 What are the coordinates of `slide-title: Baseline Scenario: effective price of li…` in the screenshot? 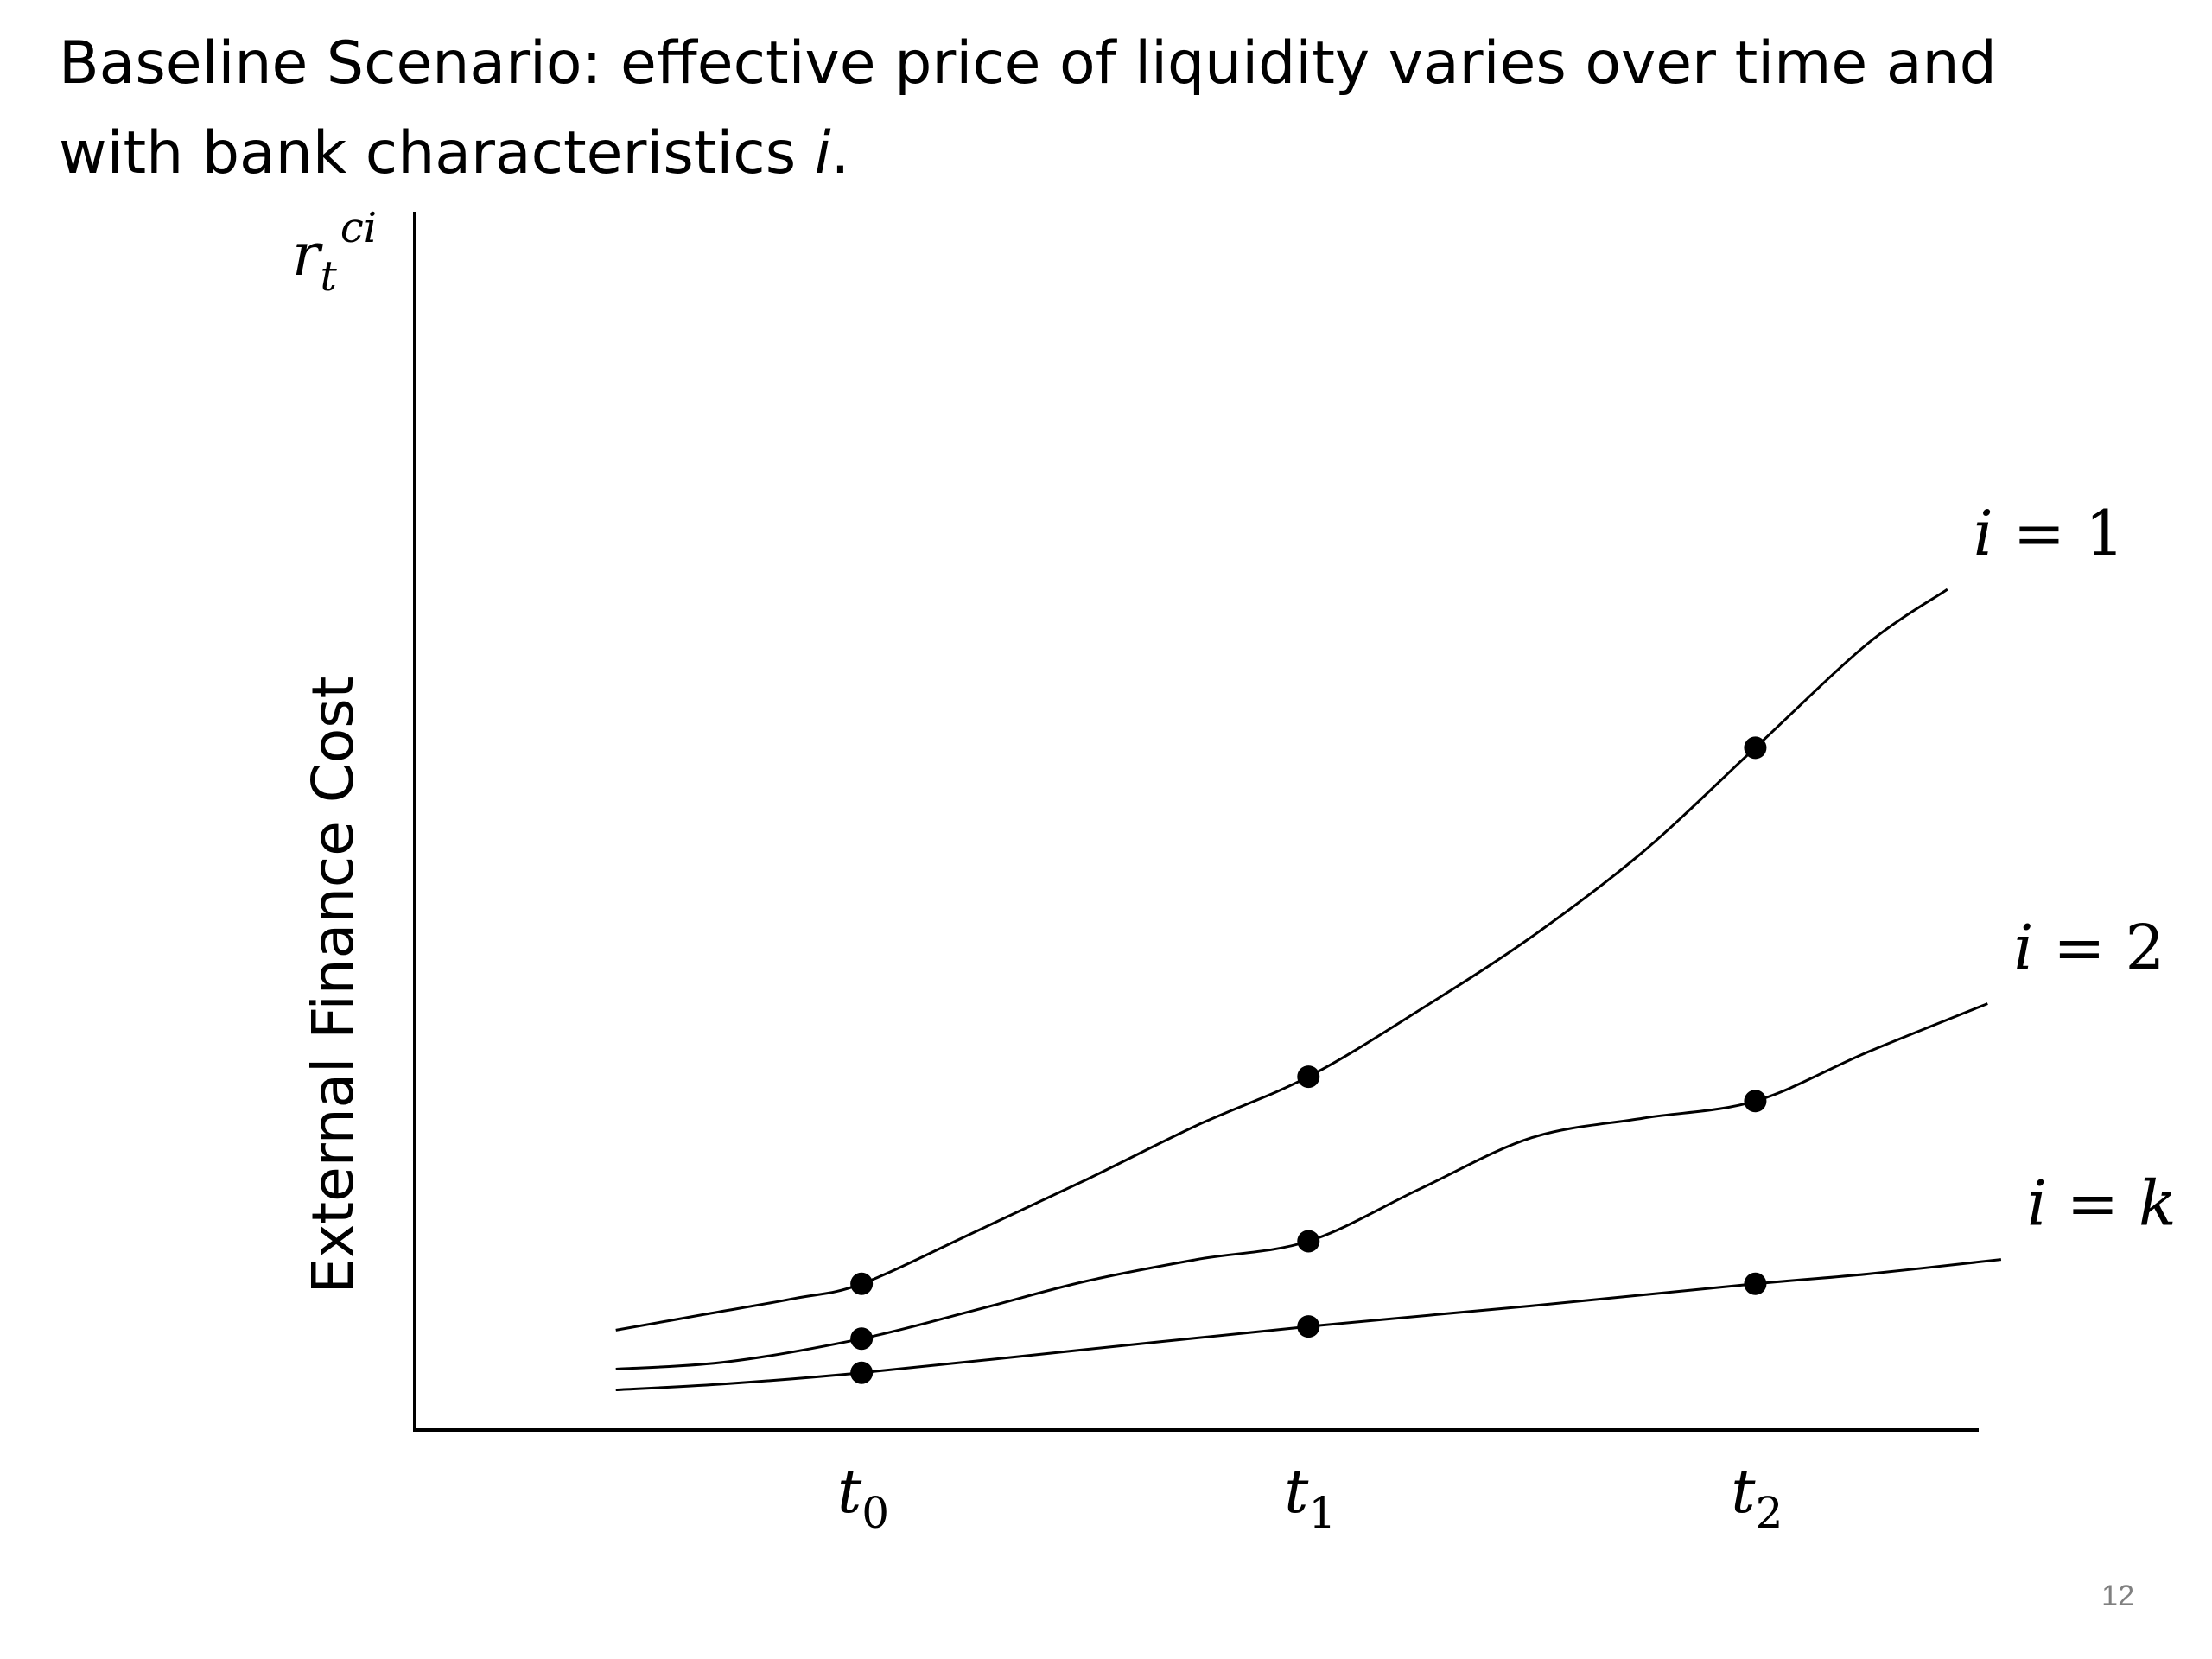 It's located at (1104, 109).